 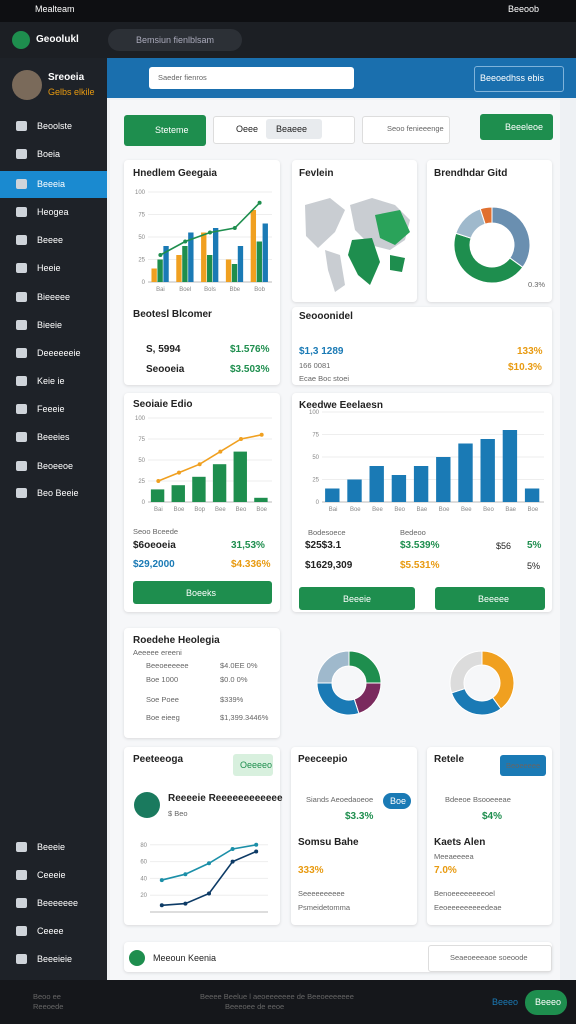 What do you see at coordinates (50, 240) in the screenshot?
I see `menu-item: Beeee` at bounding box center [50, 240].